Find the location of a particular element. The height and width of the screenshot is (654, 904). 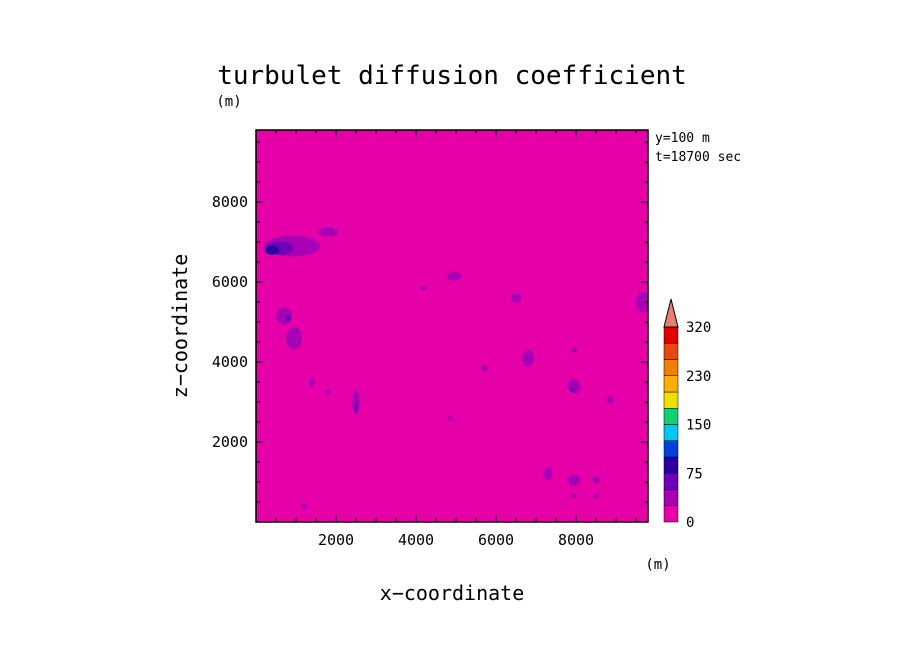

y-axis-label: z−coordinate is located at coordinates (180, 326).